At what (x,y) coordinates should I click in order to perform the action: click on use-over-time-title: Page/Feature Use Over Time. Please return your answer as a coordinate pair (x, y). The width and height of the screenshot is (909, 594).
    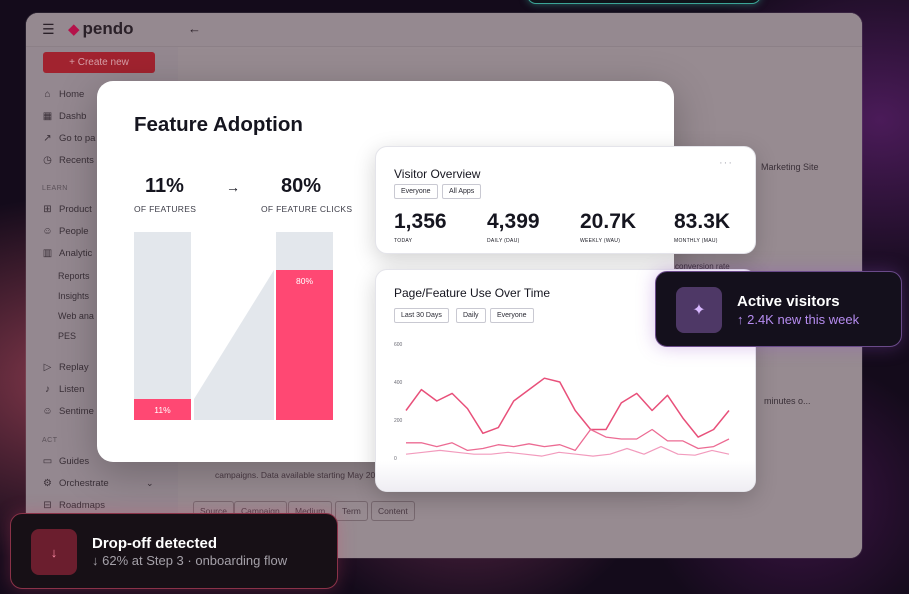
    Looking at the image, I should click on (472, 293).